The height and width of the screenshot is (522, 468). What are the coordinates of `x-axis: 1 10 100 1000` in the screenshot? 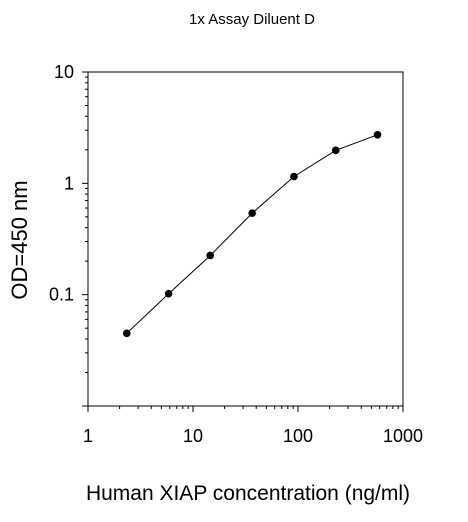 It's located at (253, 426).